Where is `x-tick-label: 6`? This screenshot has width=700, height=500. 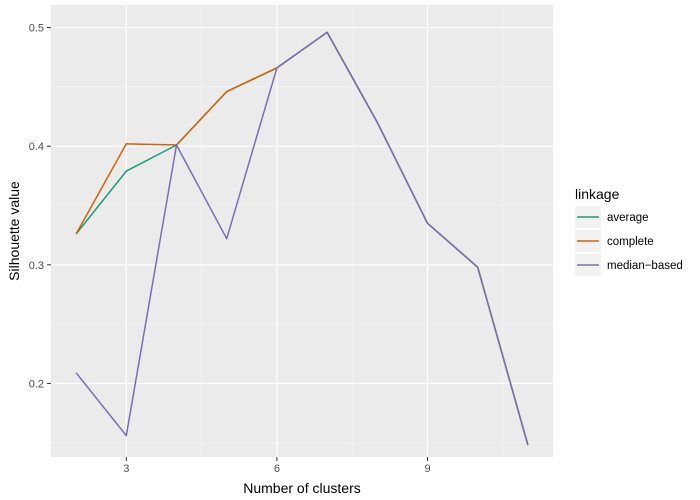 x-tick-label: 6 is located at coordinates (277, 469).